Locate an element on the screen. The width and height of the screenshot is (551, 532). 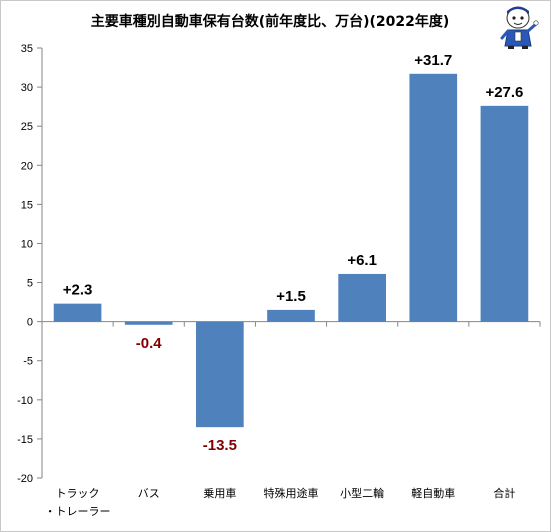
x-tick-label: 合計 is located at coordinates (504, 493).